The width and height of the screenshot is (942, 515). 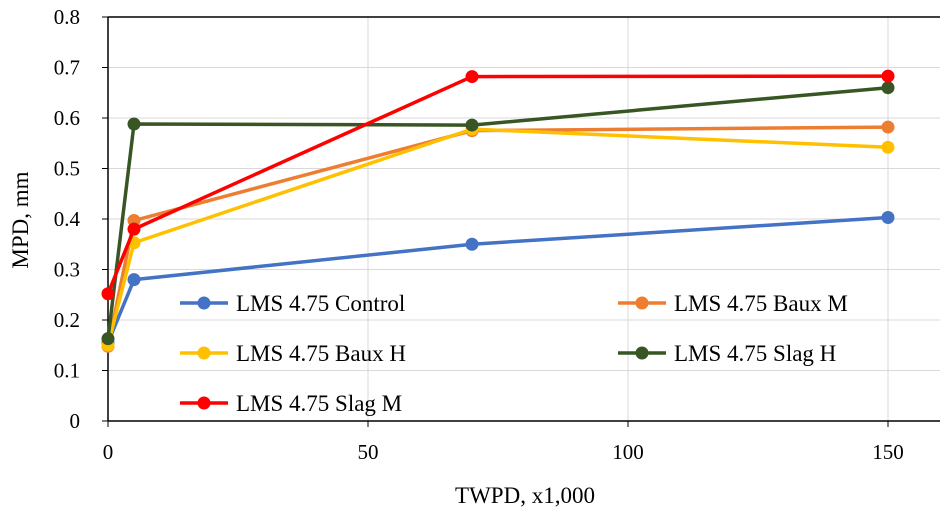 What do you see at coordinates (108, 452) in the screenshot?
I see `x-tick-label: 0` at bounding box center [108, 452].